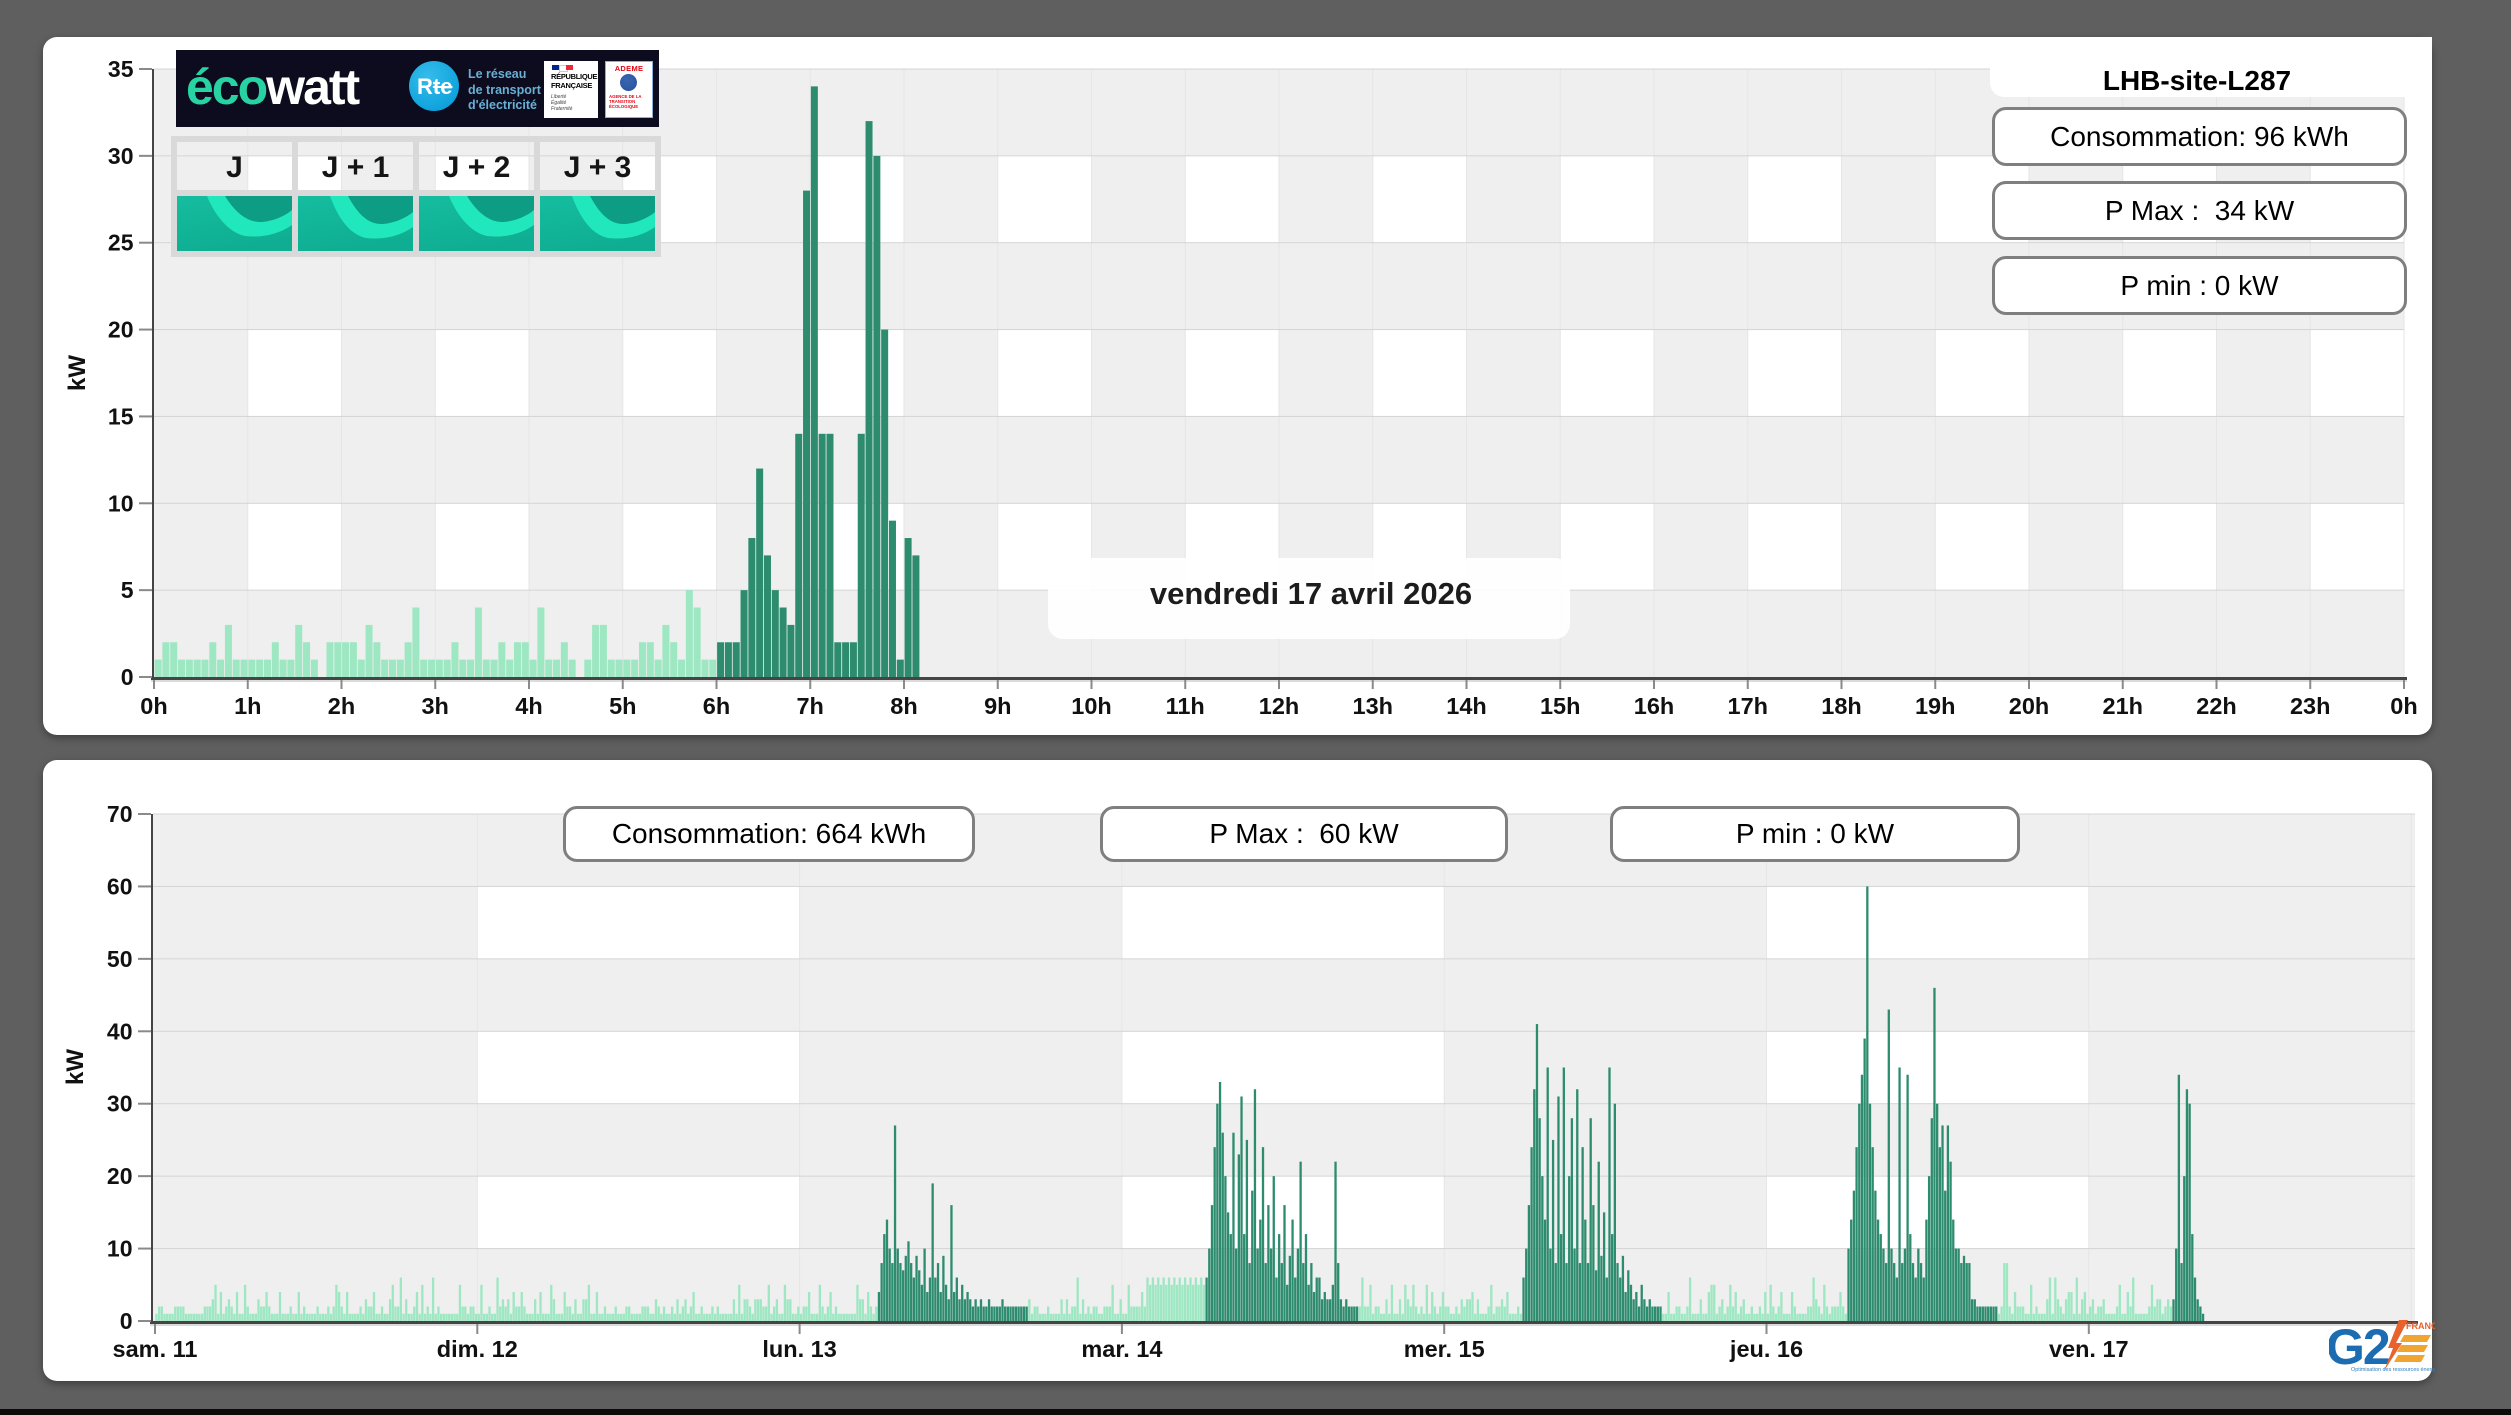  What do you see at coordinates (1654, 706) in the screenshot?
I see `svg-text: 16h` at bounding box center [1654, 706].